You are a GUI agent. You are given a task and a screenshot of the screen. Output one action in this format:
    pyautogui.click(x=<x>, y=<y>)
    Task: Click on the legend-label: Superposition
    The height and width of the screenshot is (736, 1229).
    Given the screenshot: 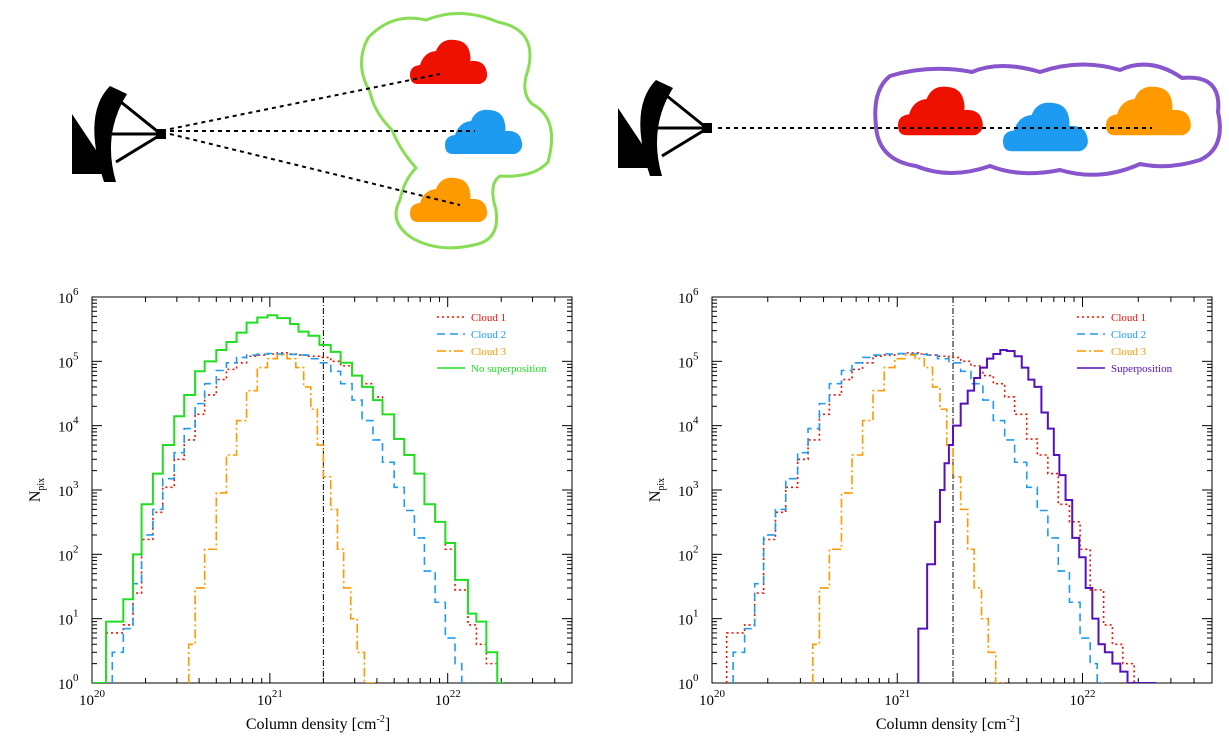 What is the action you would take?
    pyautogui.click(x=1142, y=369)
    